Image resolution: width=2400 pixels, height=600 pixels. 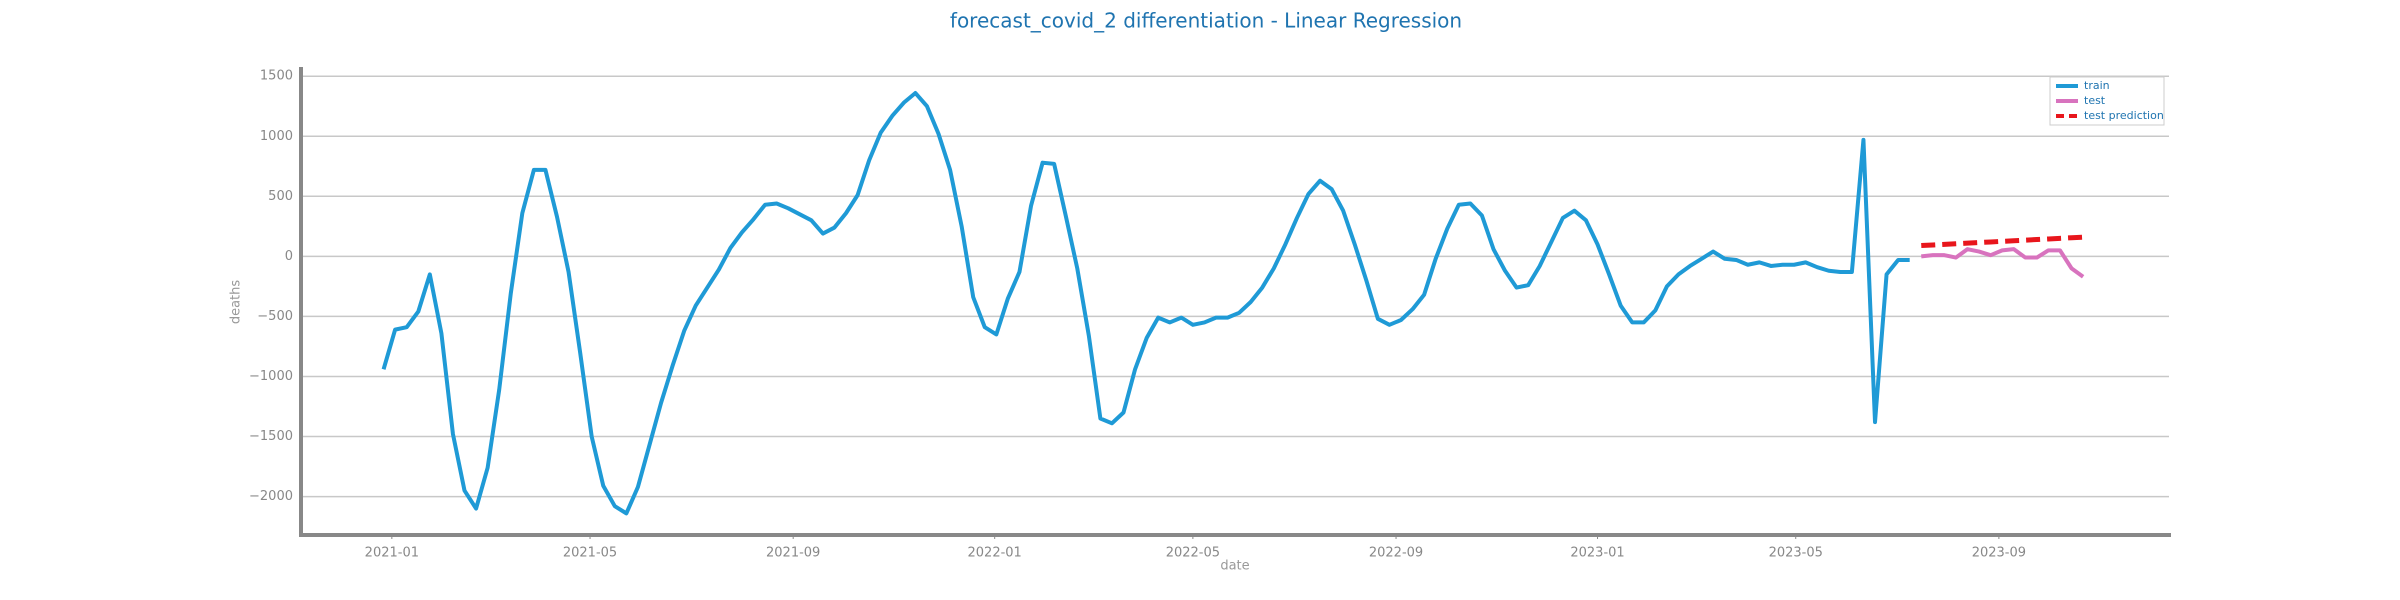 What do you see at coordinates (1396, 553) in the screenshot?
I see `x-tick-label: 2022-09` at bounding box center [1396, 553].